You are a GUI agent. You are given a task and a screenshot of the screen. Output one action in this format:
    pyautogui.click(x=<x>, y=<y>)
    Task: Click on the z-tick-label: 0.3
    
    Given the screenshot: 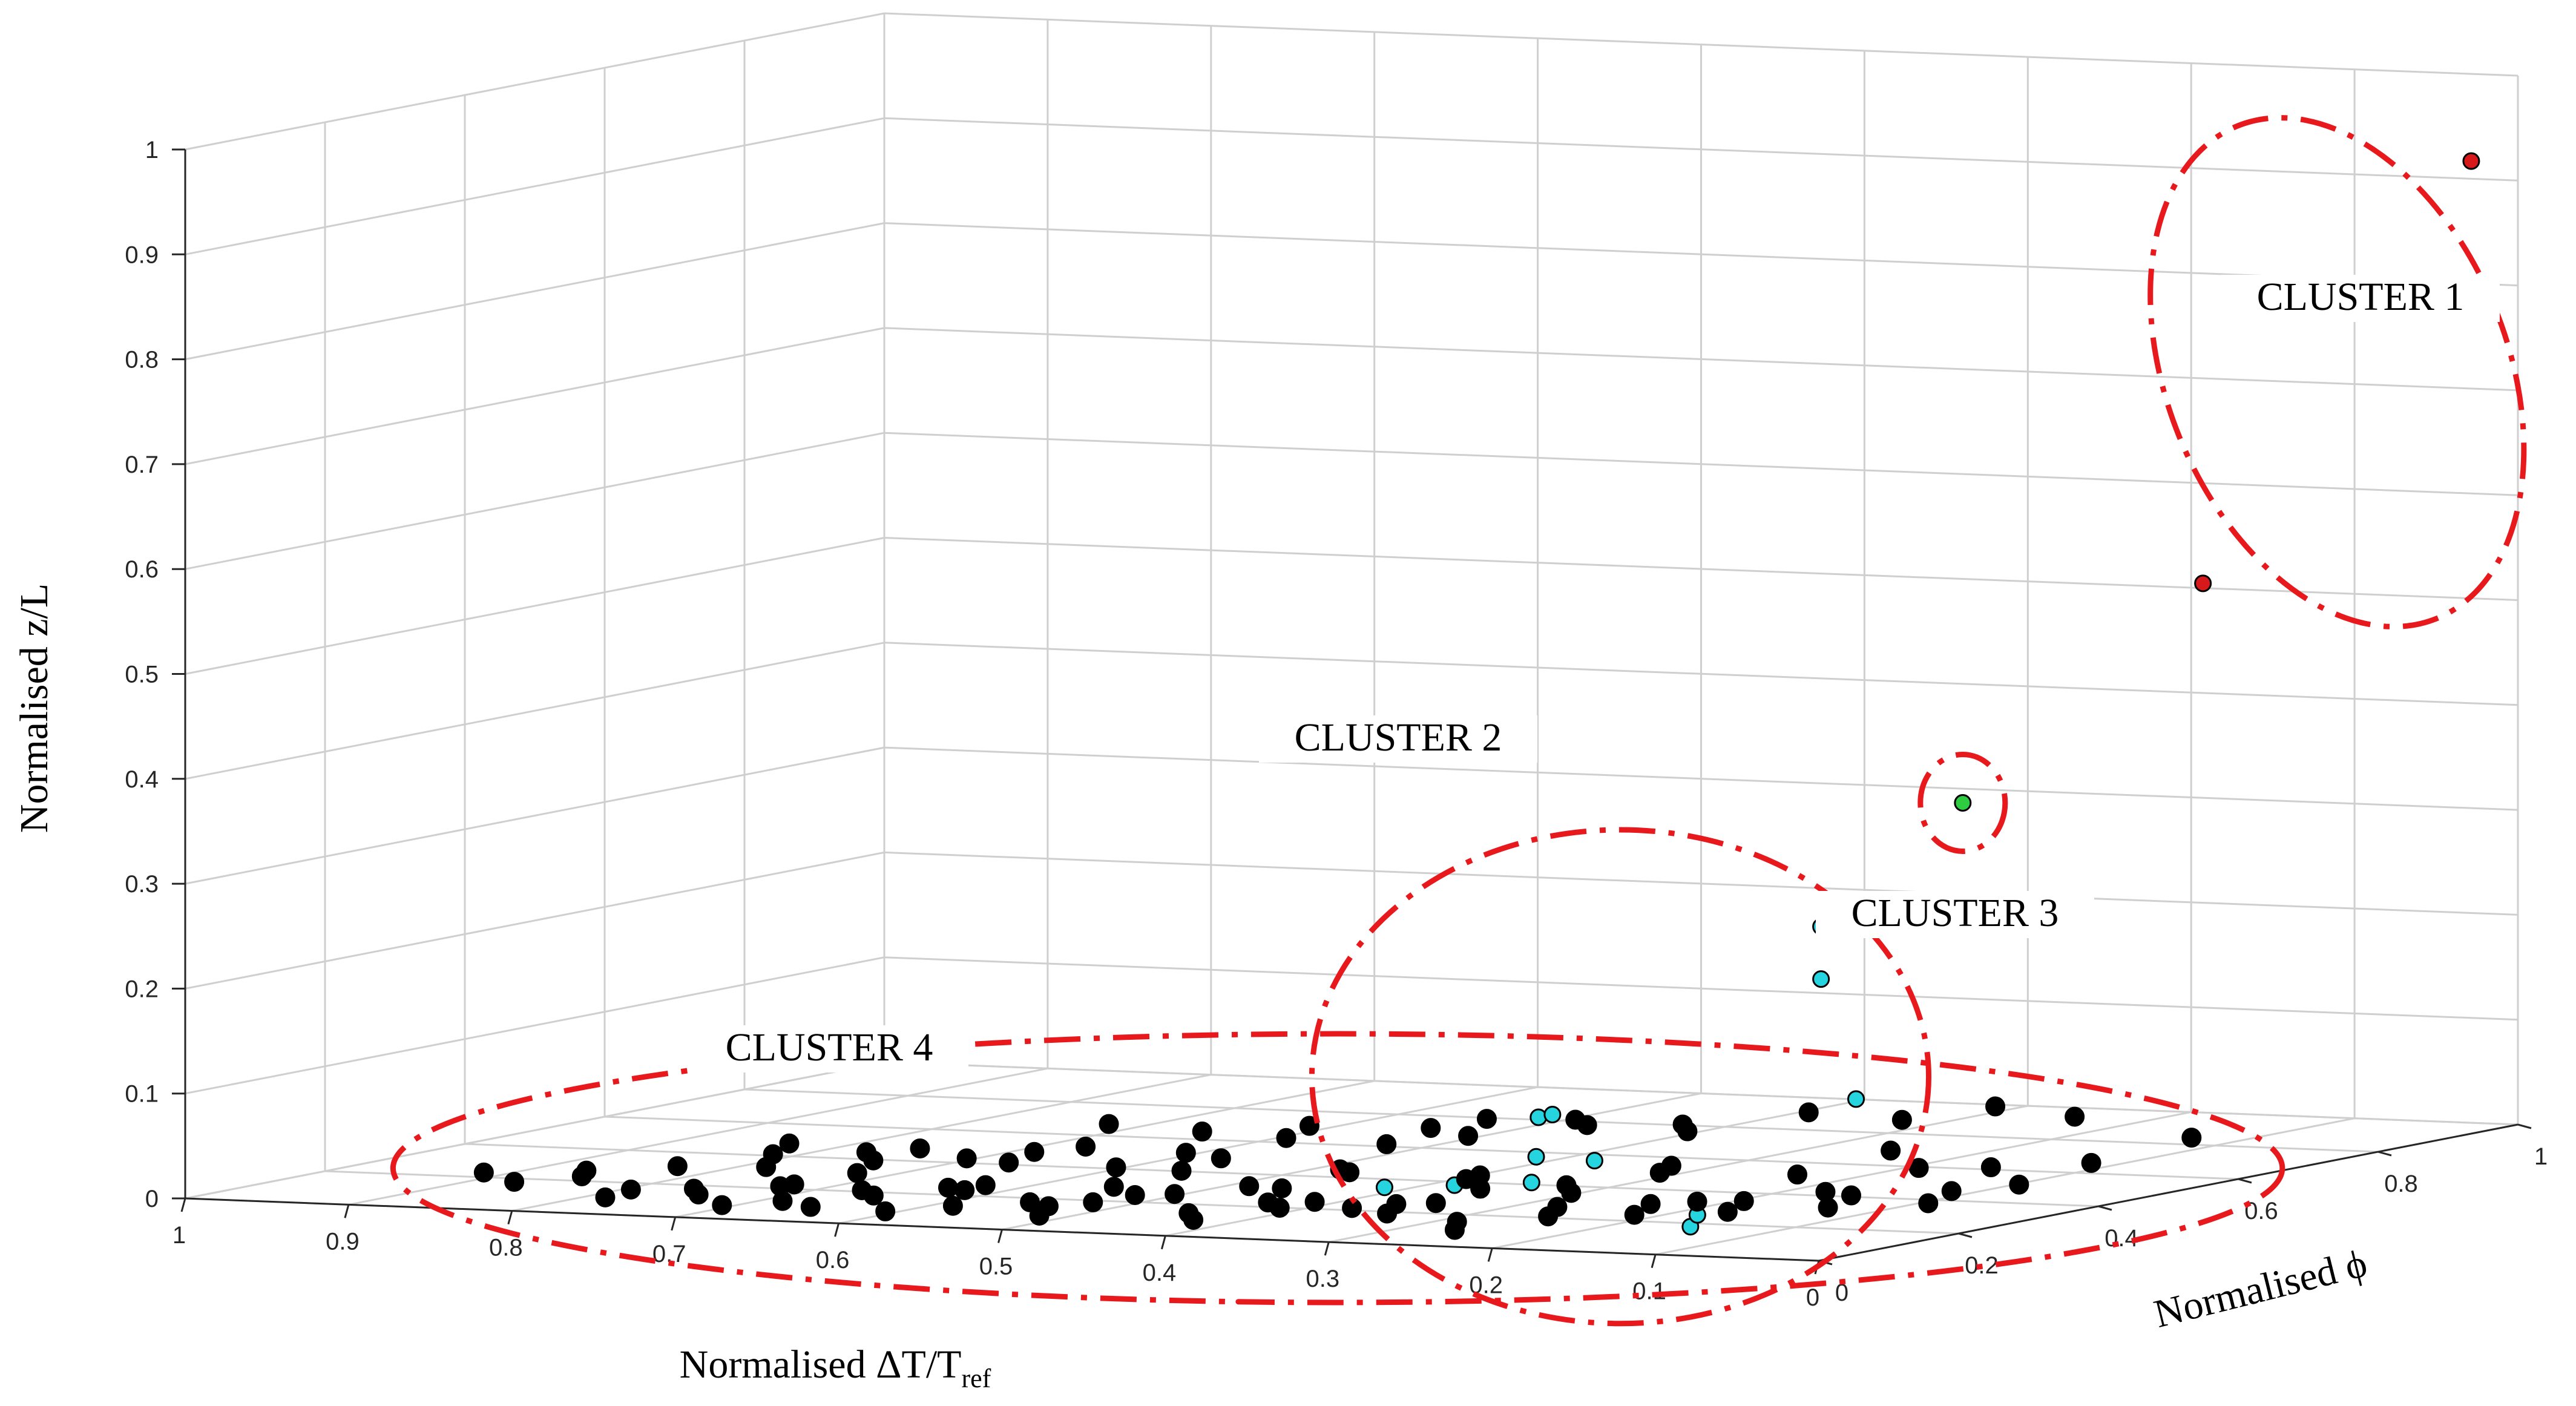 What is the action you would take?
    pyautogui.click(x=142, y=884)
    